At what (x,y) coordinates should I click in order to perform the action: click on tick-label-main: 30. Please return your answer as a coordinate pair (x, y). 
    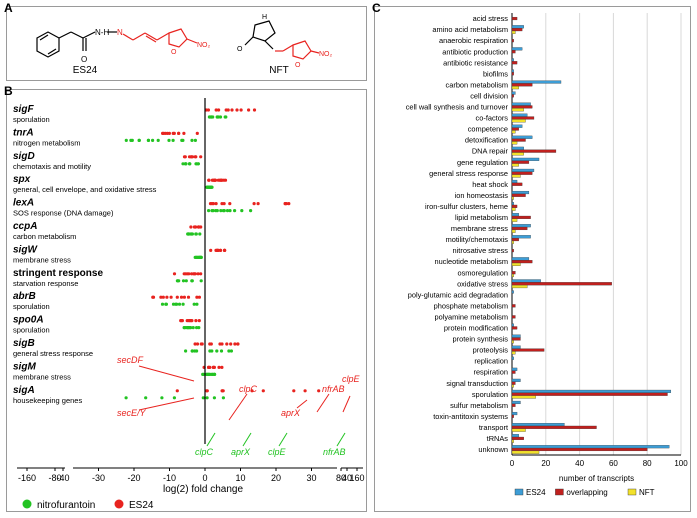
    Looking at the image, I should click on (311, 478).